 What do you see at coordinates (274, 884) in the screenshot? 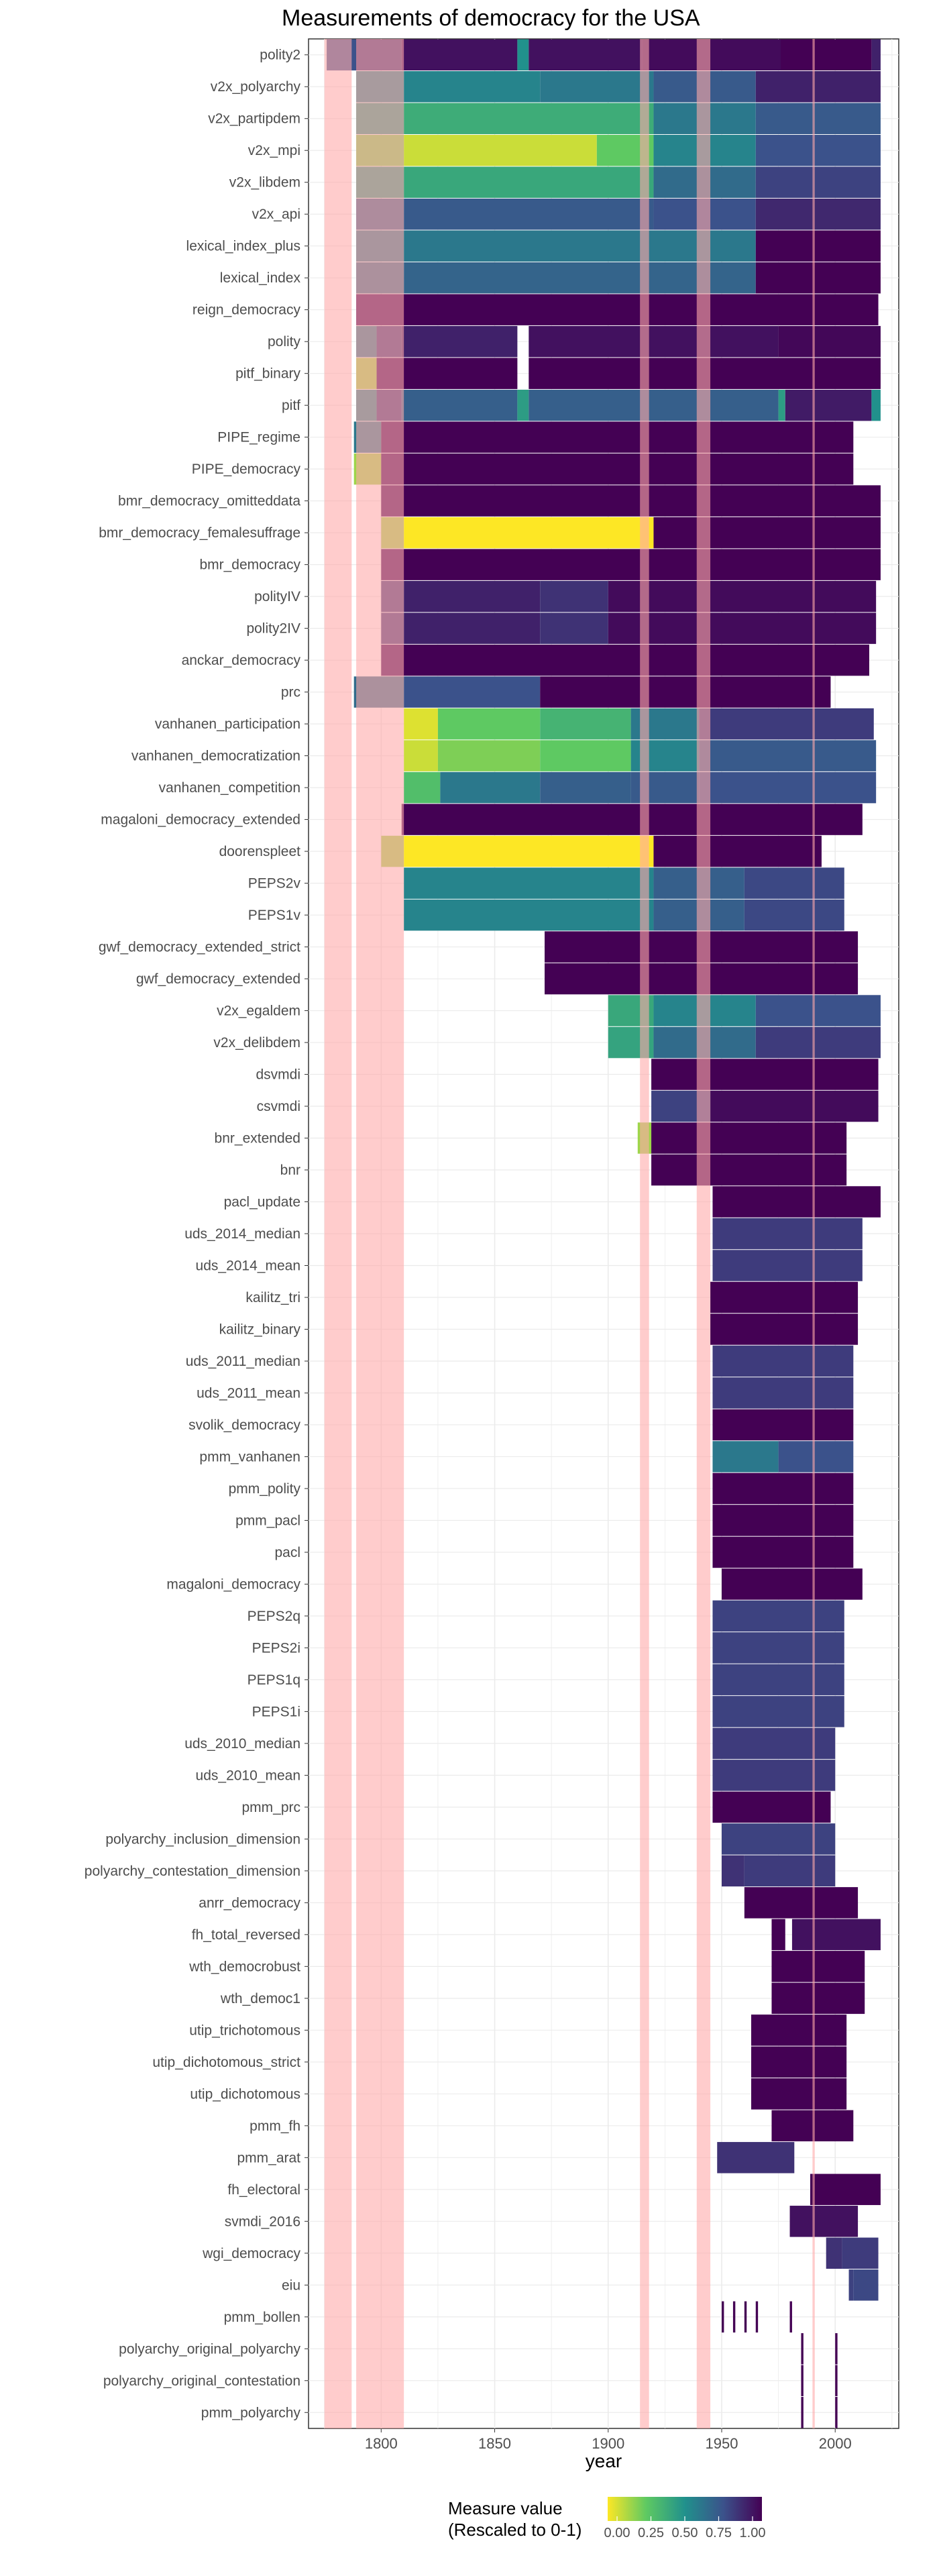
I see `measure-label: PEPS2v` at bounding box center [274, 884].